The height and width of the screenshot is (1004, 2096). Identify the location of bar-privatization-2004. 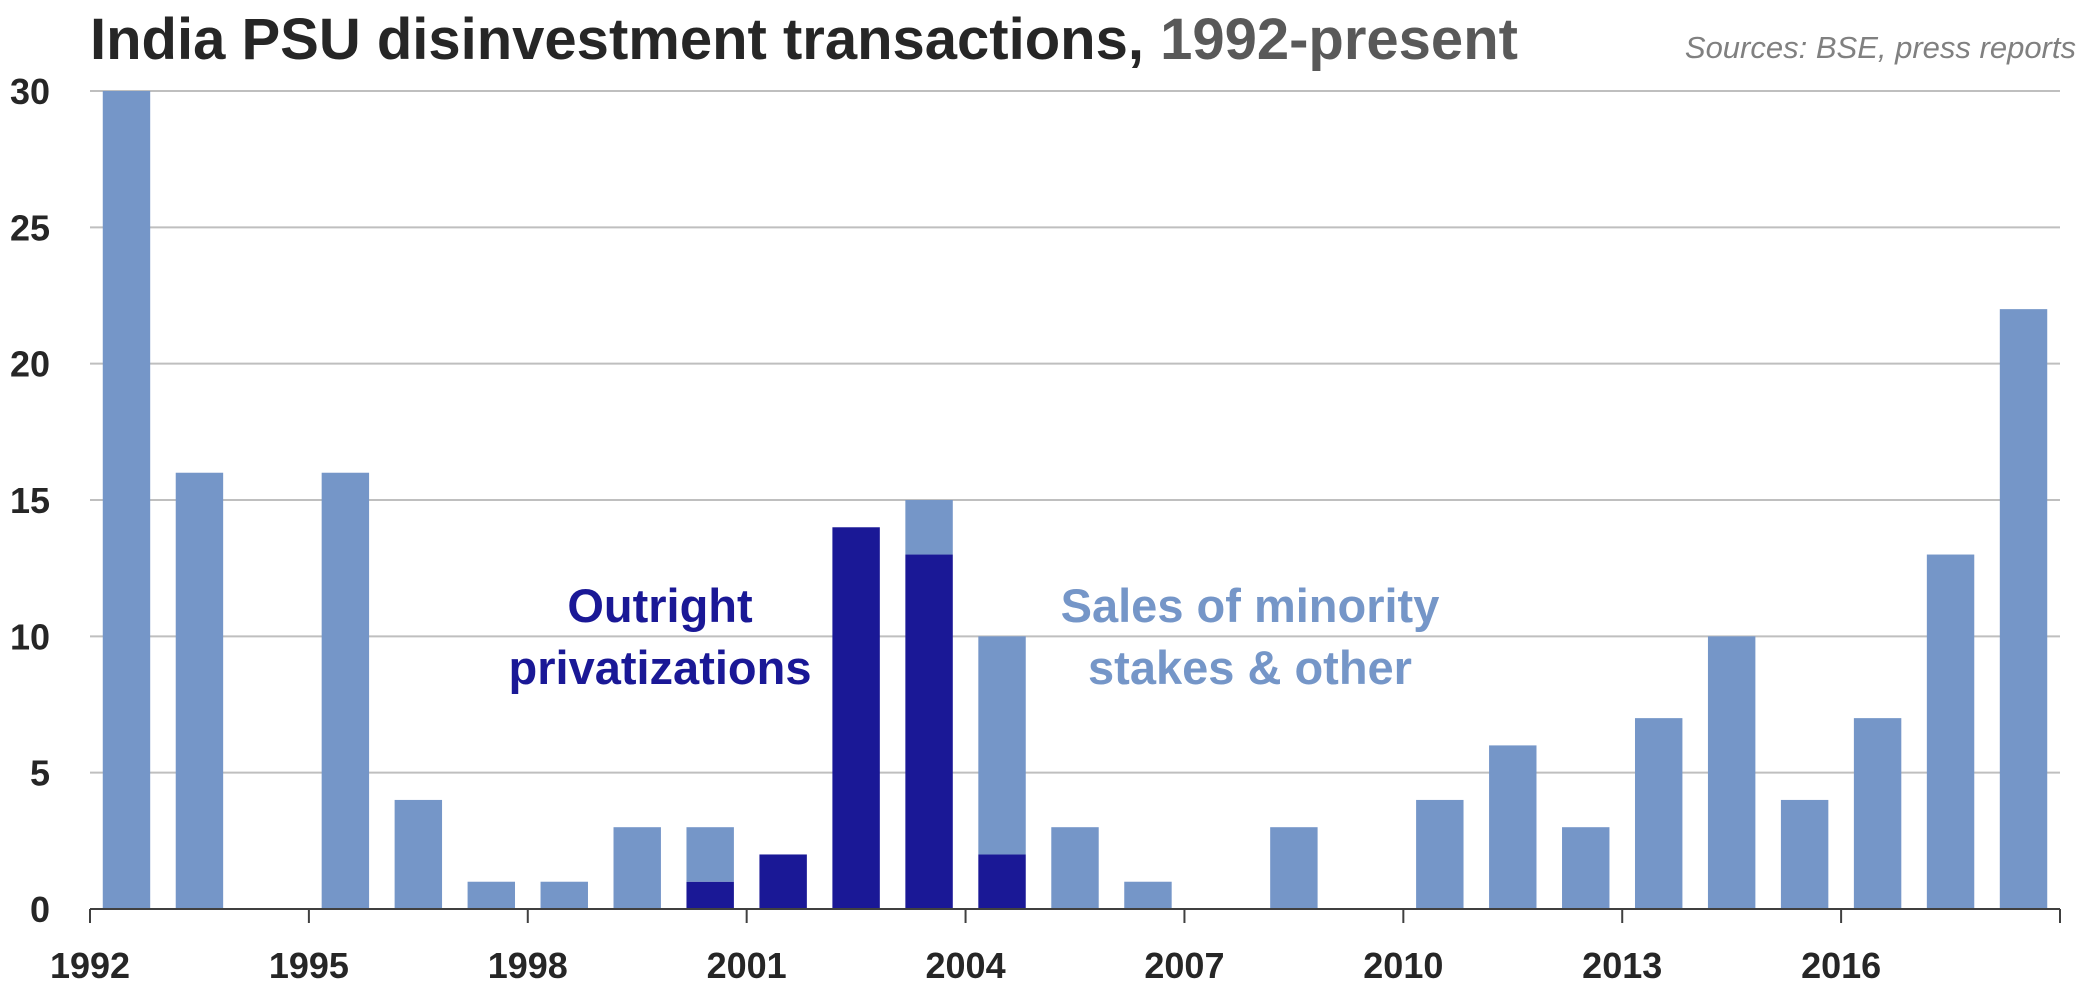
(1002, 881).